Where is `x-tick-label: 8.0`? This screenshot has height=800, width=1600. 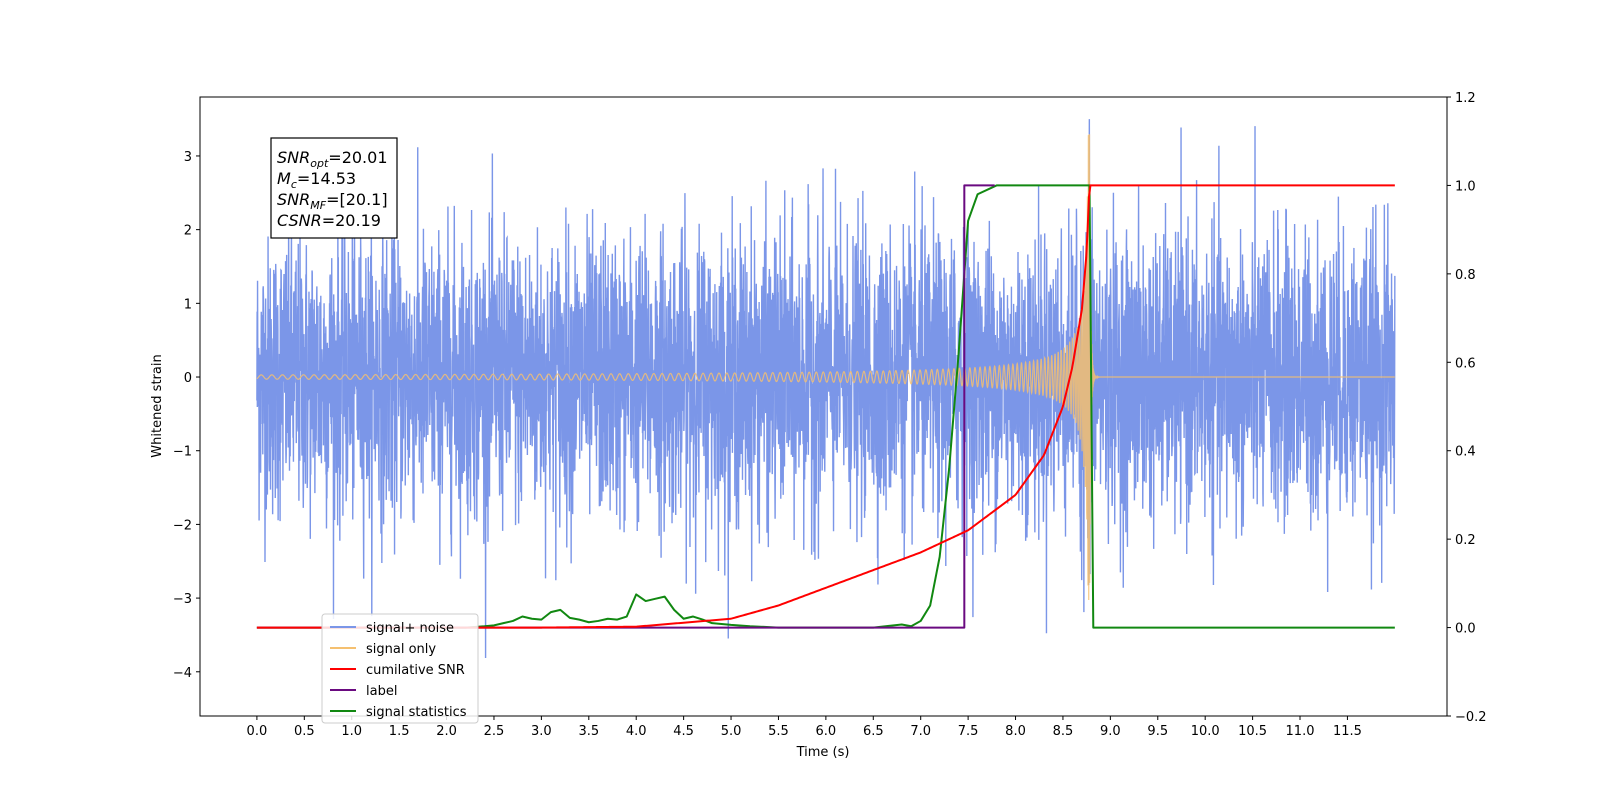
x-tick-label: 8.0 is located at coordinates (1015, 731).